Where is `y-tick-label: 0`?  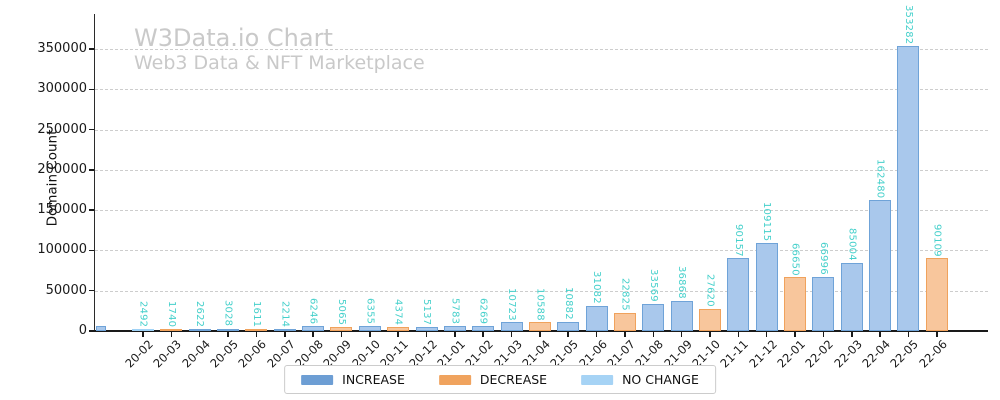 y-tick-label: 0 is located at coordinates (82, 330).